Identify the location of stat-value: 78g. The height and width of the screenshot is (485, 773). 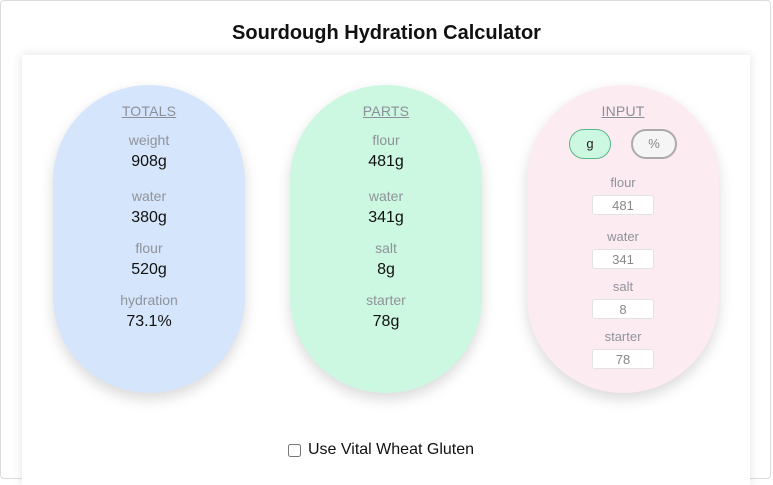
(386, 321).